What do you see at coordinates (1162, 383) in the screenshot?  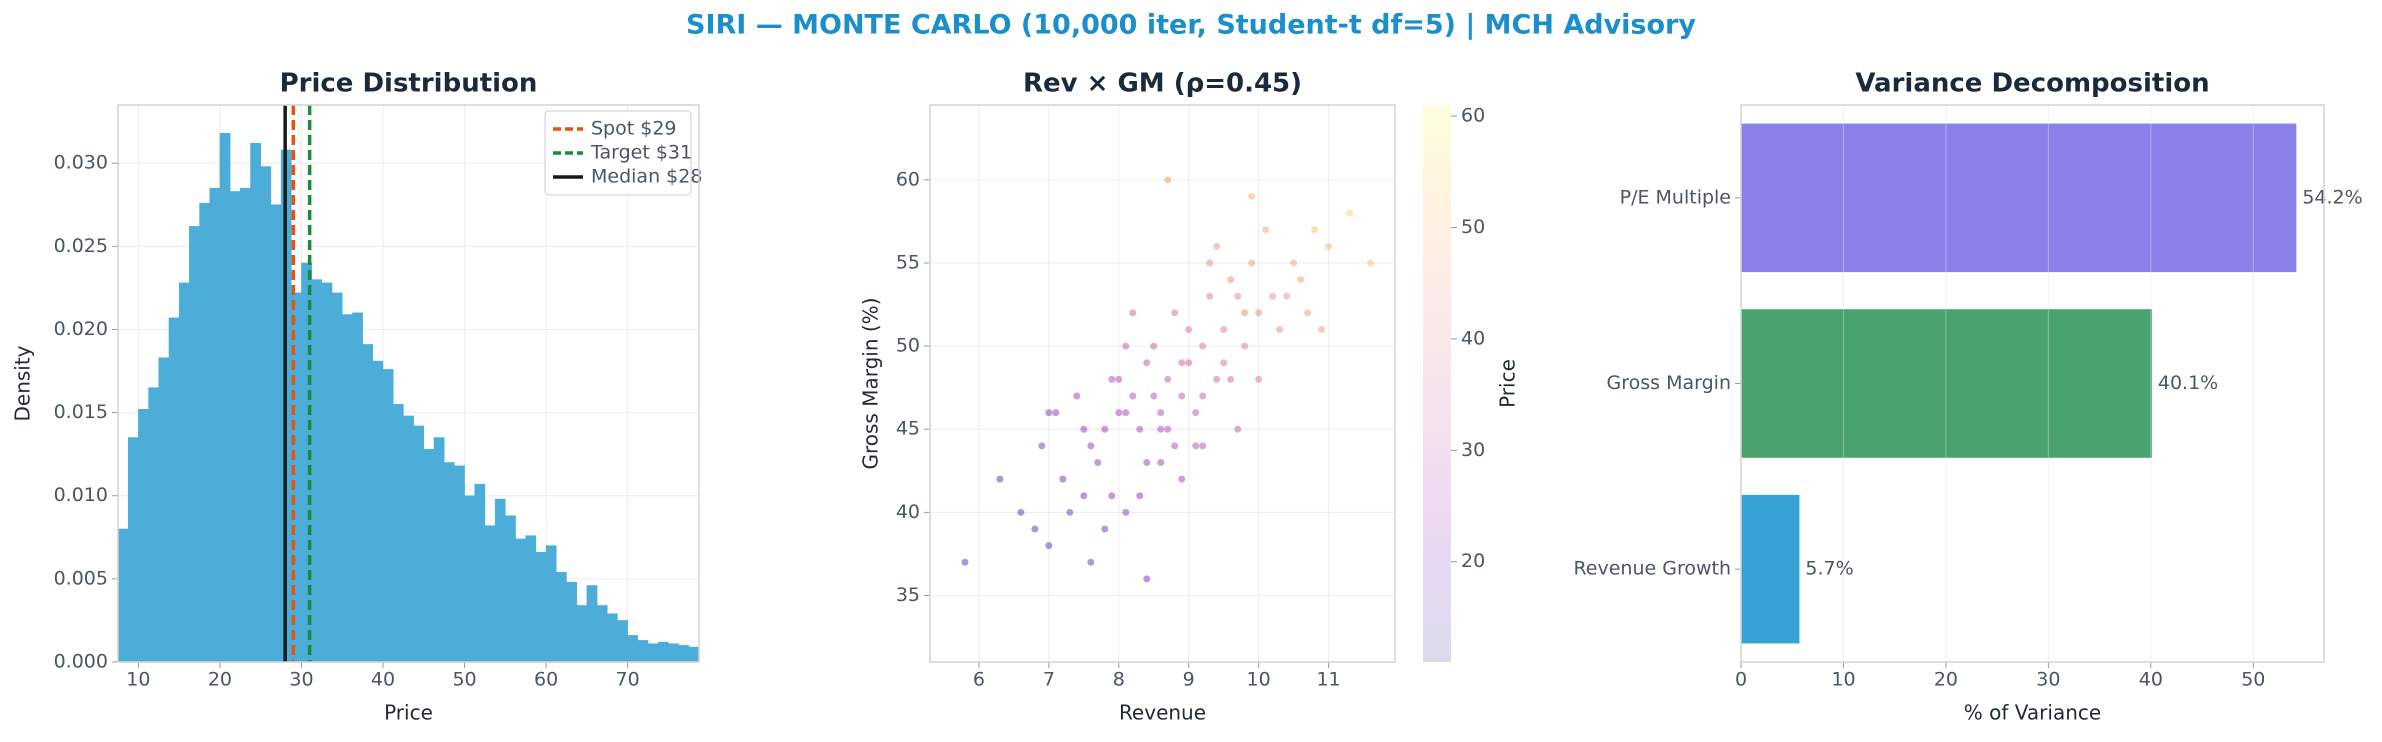 I see `axes-frame` at bounding box center [1162, 383].